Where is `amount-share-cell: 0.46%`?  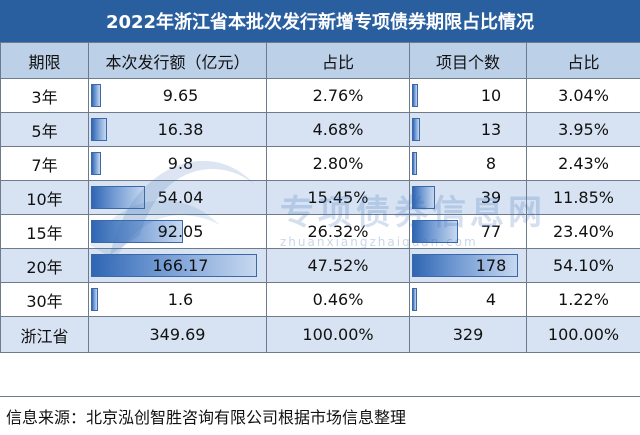 amount-share-cell: 0.46% is located at coordinates (338, 299).